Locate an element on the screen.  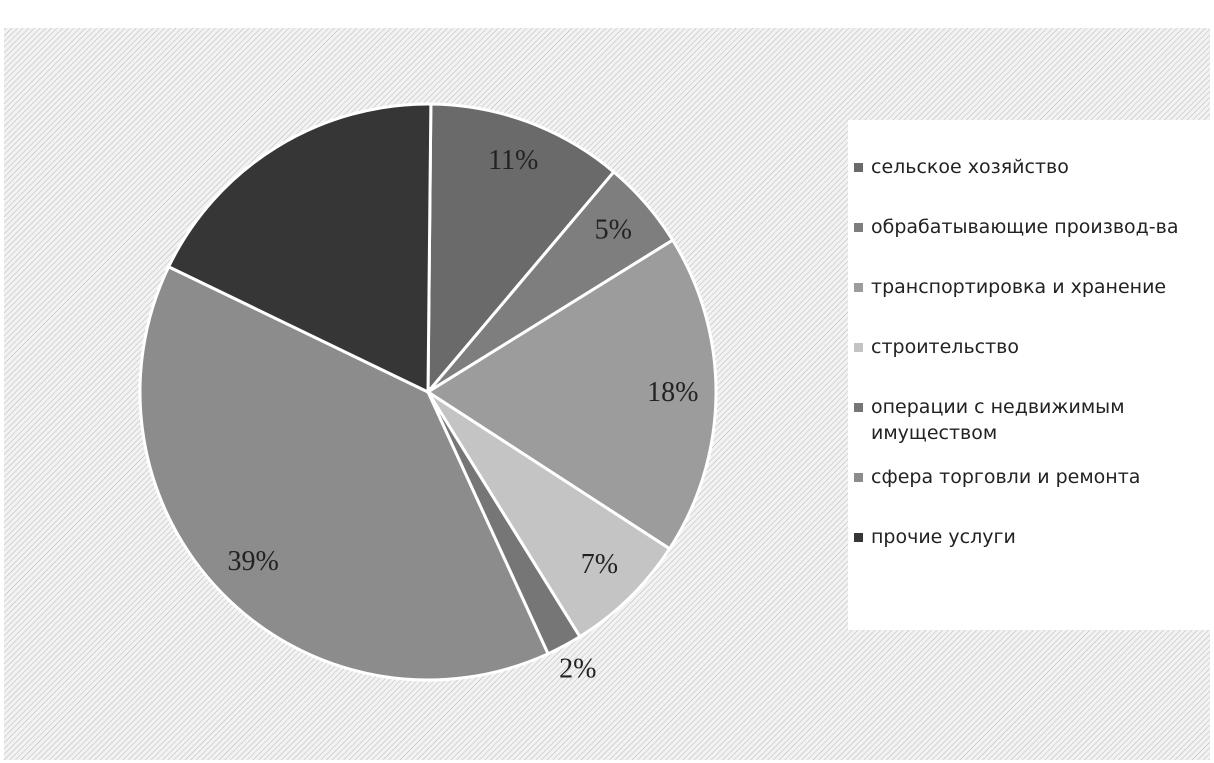
slice-label: 18% is located at coordinates (672, 392).